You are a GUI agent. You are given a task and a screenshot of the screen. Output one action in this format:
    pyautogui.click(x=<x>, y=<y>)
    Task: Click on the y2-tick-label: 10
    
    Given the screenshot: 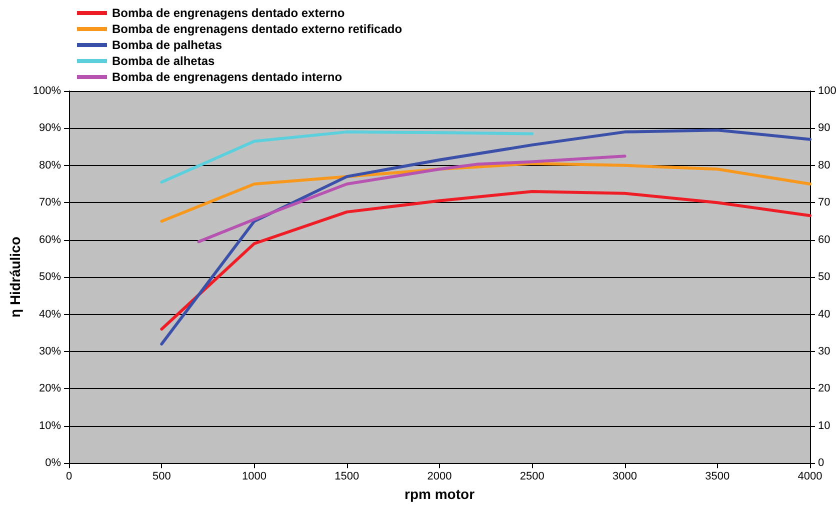 What is the action you would take?
    pyautogui.click(x=824, y=426)
    